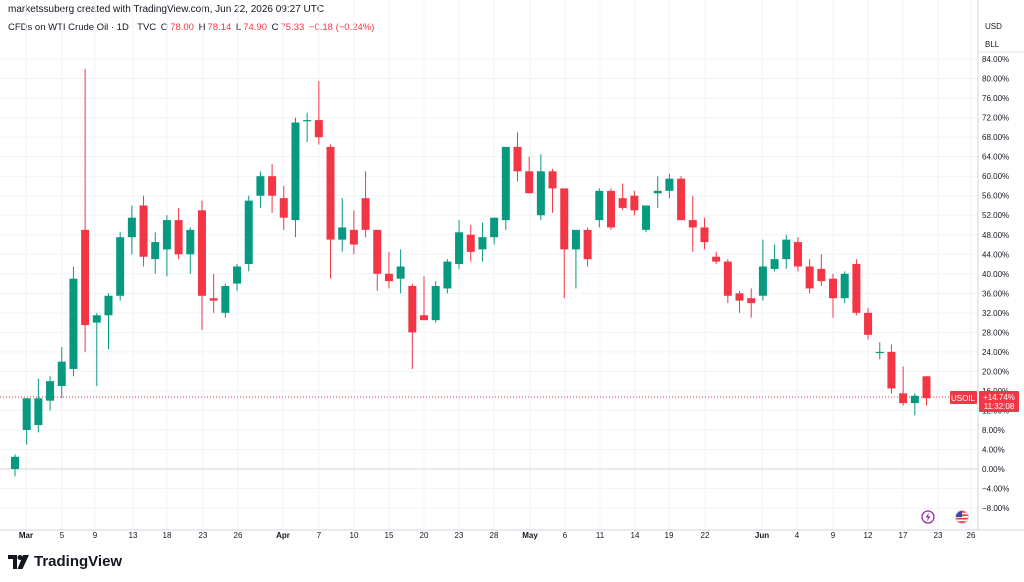 This screenshot has width=1024, height=582. What do you see at coordinates (962, 517) in the screenshot?
I see `us-flag-icon` at bounding box center [962, 517].